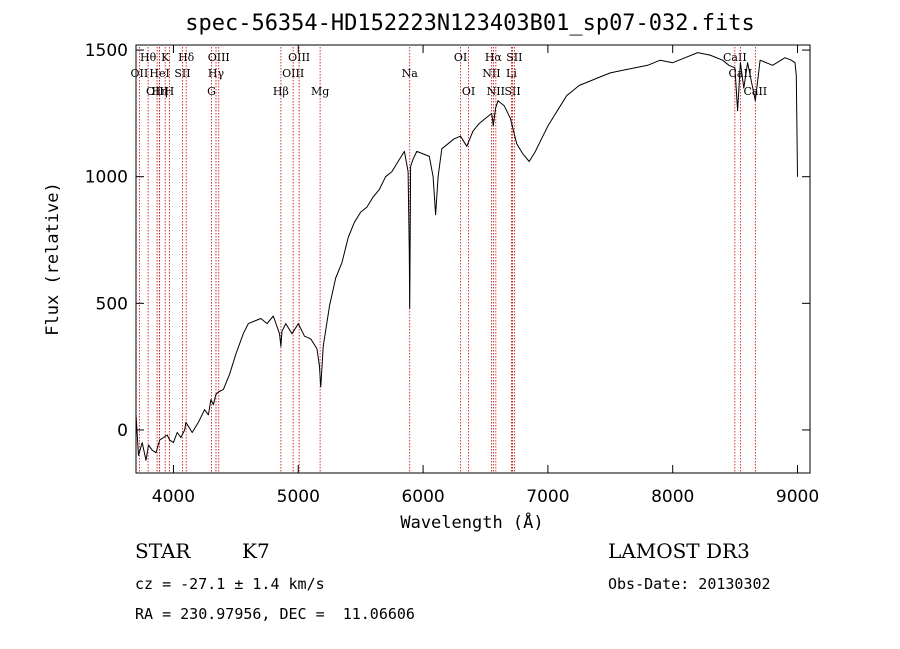 This screenshot has width=900, height=649. I want to click on line-marker-label: G, so click(211, 91).